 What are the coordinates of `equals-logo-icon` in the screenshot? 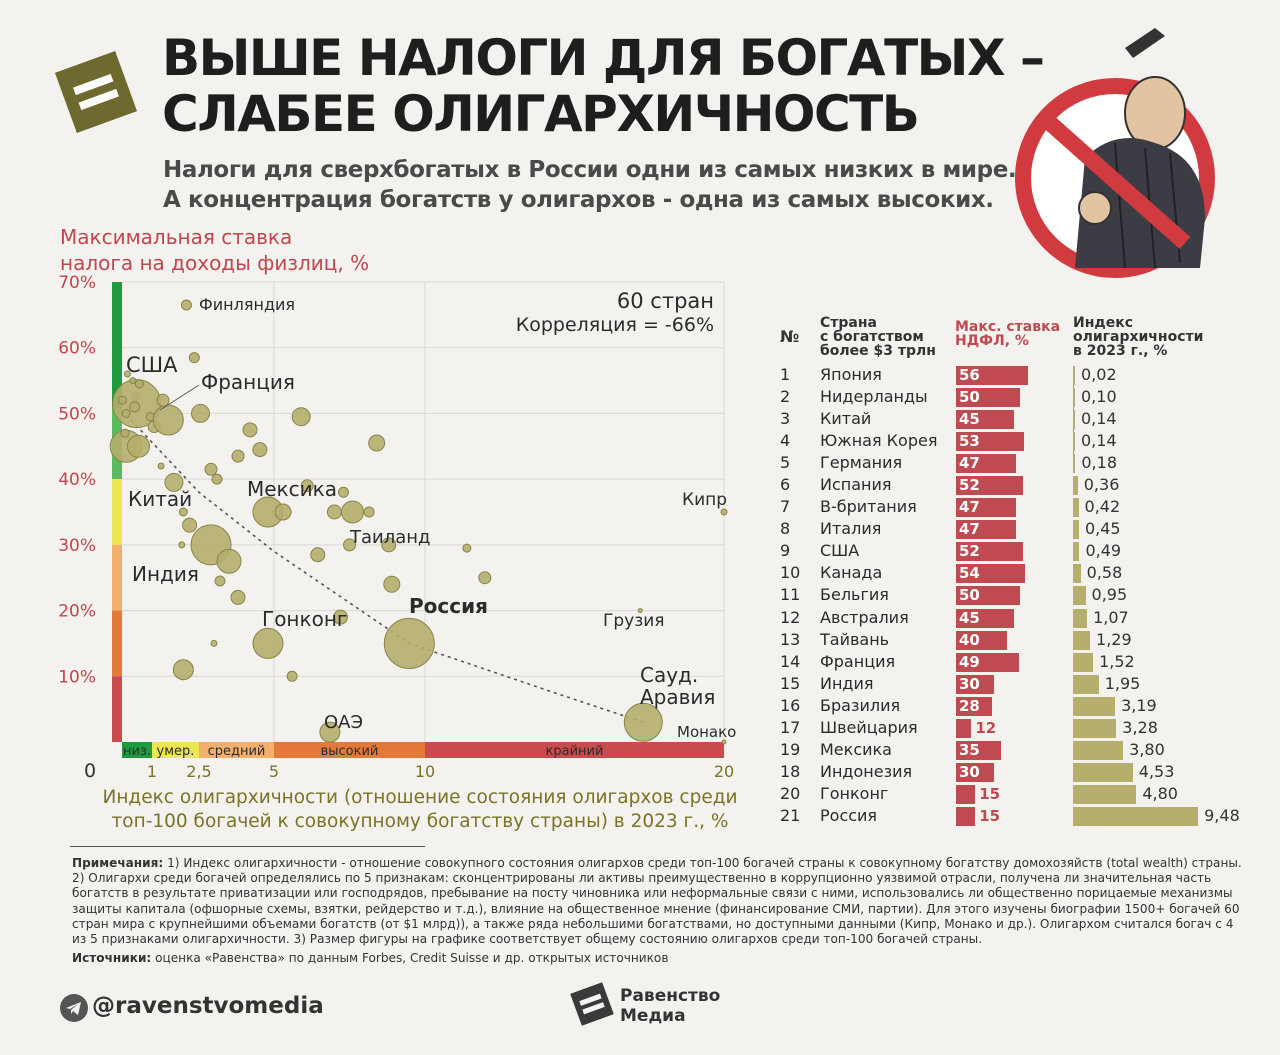 It's located at (96, 92).